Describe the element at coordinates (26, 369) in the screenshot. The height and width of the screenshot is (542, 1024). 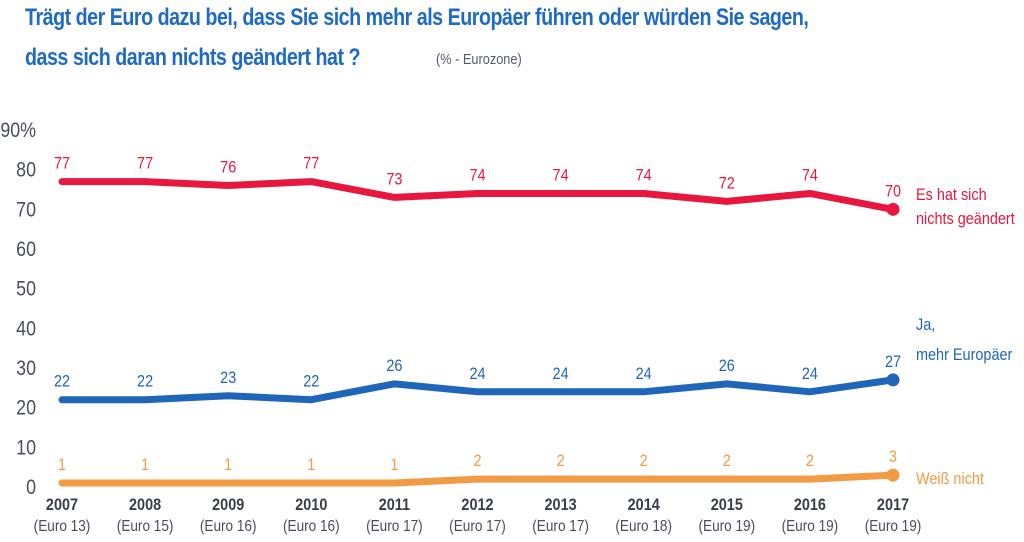
I see `y-tick-label: 30` at that location.